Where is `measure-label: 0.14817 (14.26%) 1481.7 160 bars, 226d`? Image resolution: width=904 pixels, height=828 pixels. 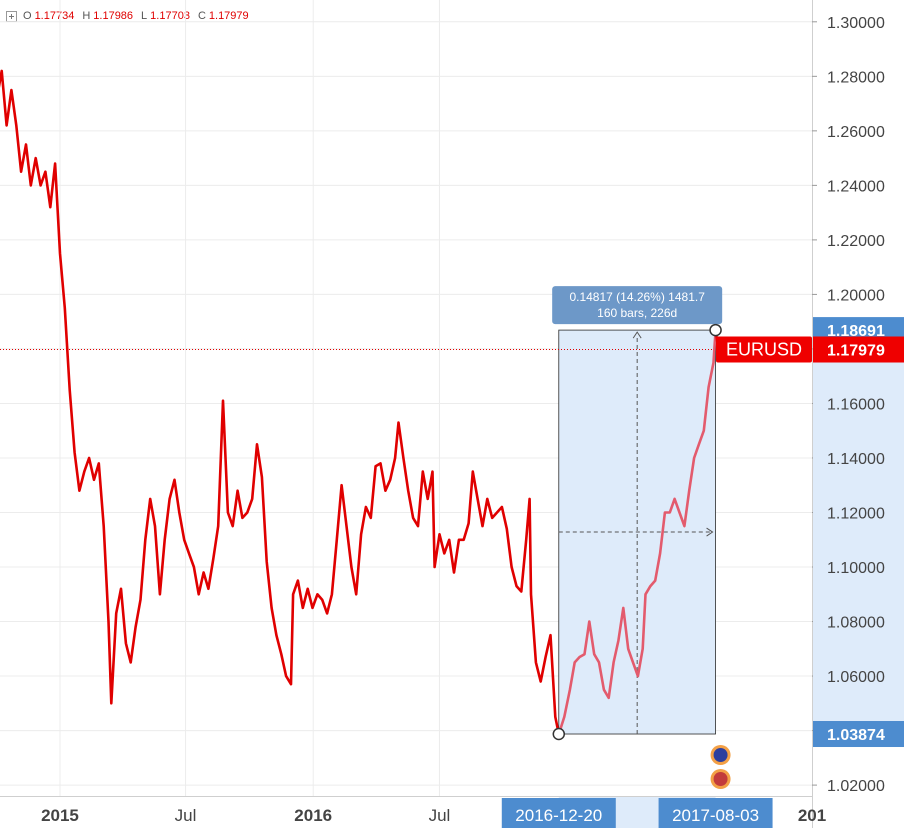
measure-label: 0.14817 (14.26%) 1481.7 160 bars, 226d is located at coordinates (637, 305).